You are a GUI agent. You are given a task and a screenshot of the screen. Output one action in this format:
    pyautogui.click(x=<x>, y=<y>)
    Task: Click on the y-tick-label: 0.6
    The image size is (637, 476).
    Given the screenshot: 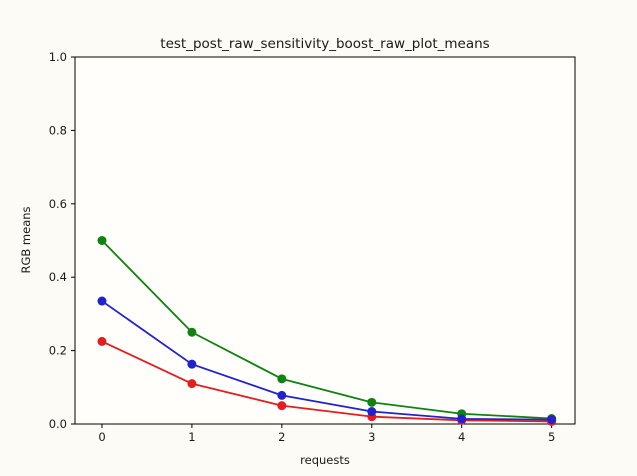 What is the action you would take?
    pyautogui.click(x=58, y=204)
    